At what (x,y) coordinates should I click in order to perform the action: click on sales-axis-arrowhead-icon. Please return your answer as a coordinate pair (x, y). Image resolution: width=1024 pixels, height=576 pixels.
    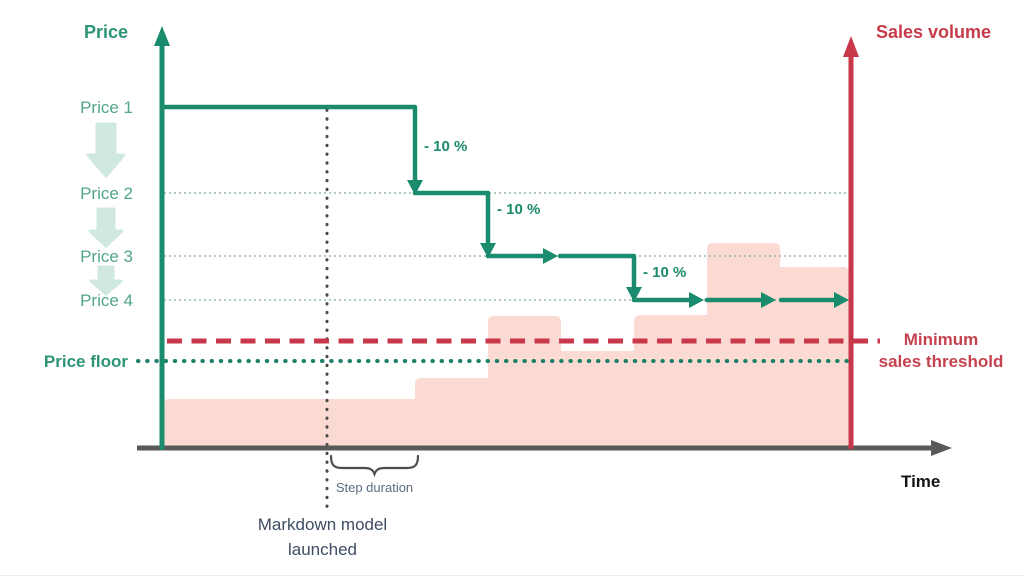
    Looking at the image, I should click on (851, 46).